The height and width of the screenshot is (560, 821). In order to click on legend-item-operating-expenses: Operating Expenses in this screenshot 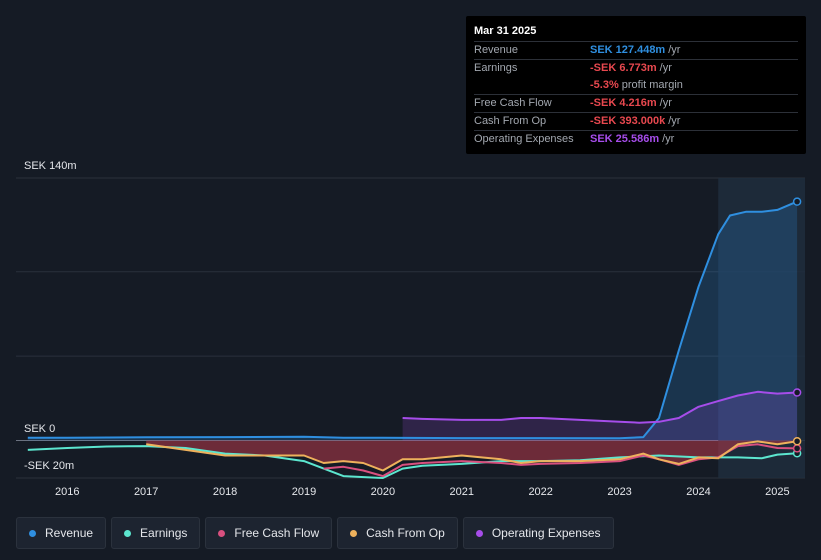, I will do `click(538, 533)`.